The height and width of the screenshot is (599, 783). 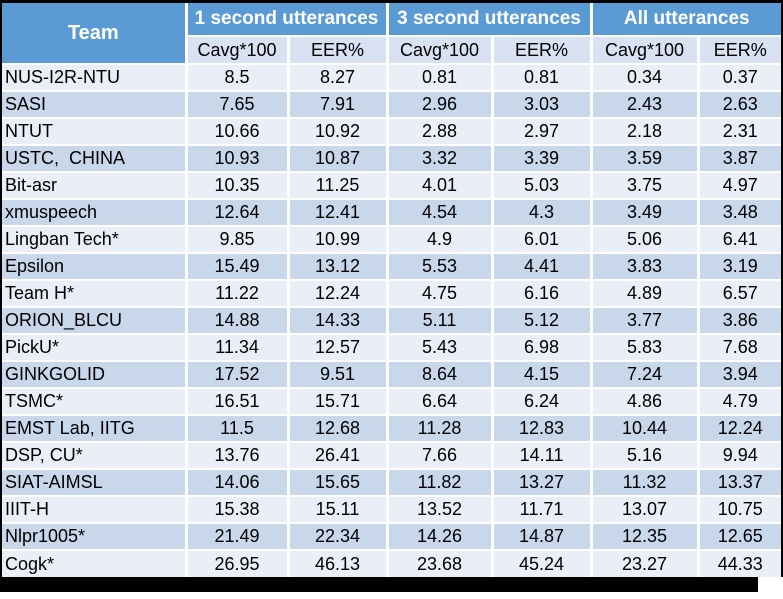 I want to click on subheader-eer-all: EER%, so click(x=738, y=49).